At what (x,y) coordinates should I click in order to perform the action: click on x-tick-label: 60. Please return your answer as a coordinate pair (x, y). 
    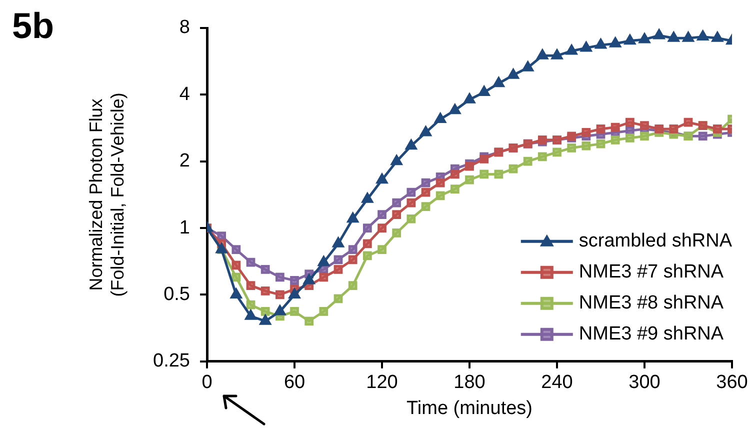
    Looking at the image, I should click on (295, 383).